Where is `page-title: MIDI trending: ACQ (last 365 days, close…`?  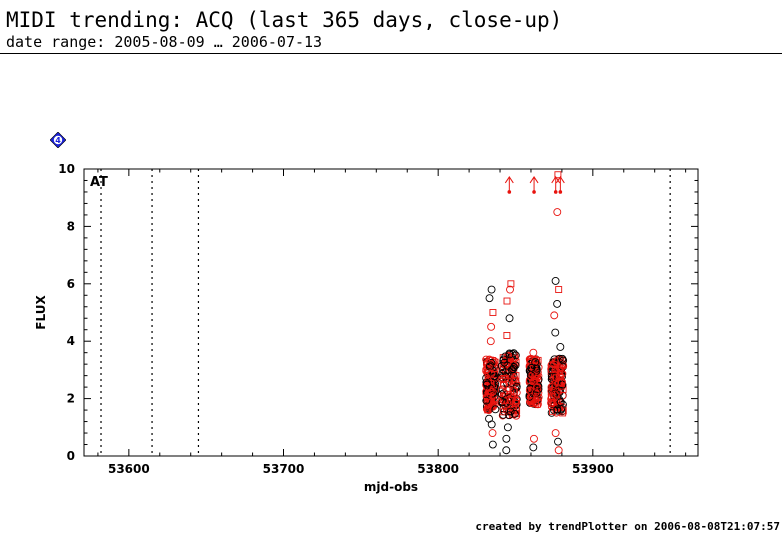
page-title: MIDI trending: ACQ (last 365 days, close… is located at coordinates (284, 20).